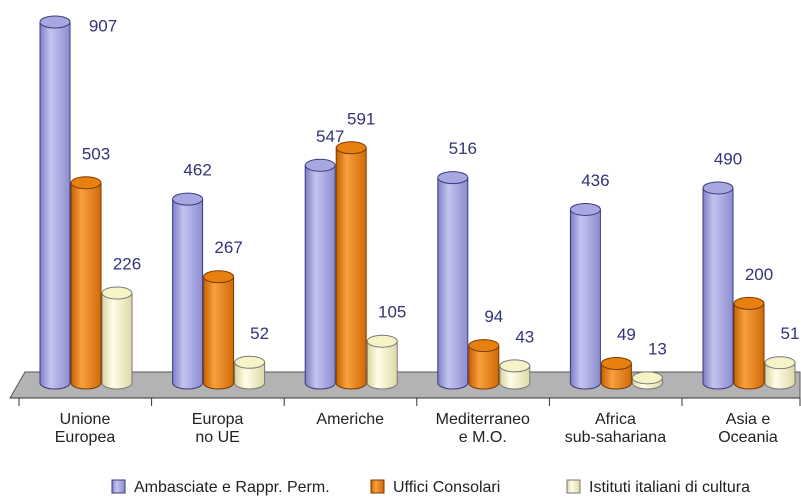 This screenshot has width=801, height=498. Describe the element at coordinates (85, 419) in the screenshot. I see `x-tick-label: Unione` at that location.